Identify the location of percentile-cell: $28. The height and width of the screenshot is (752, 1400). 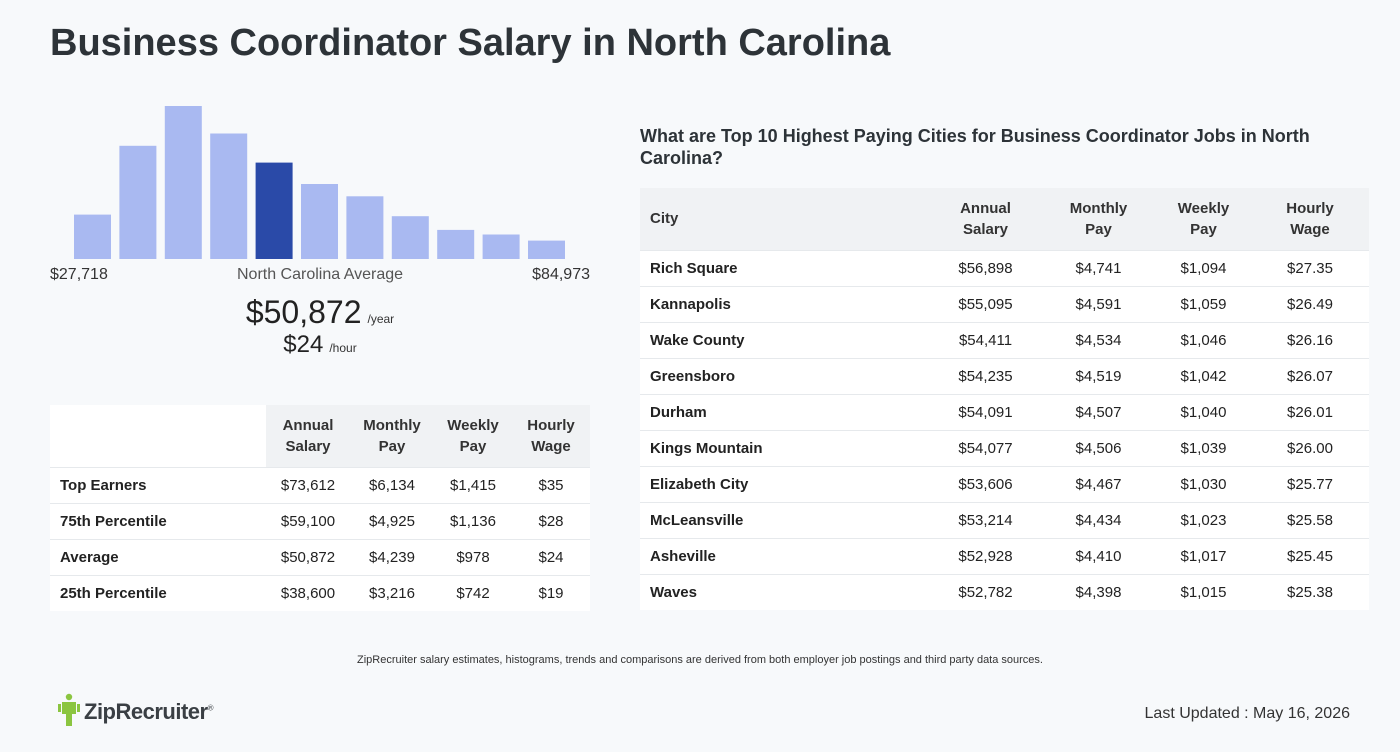
(551, 520).